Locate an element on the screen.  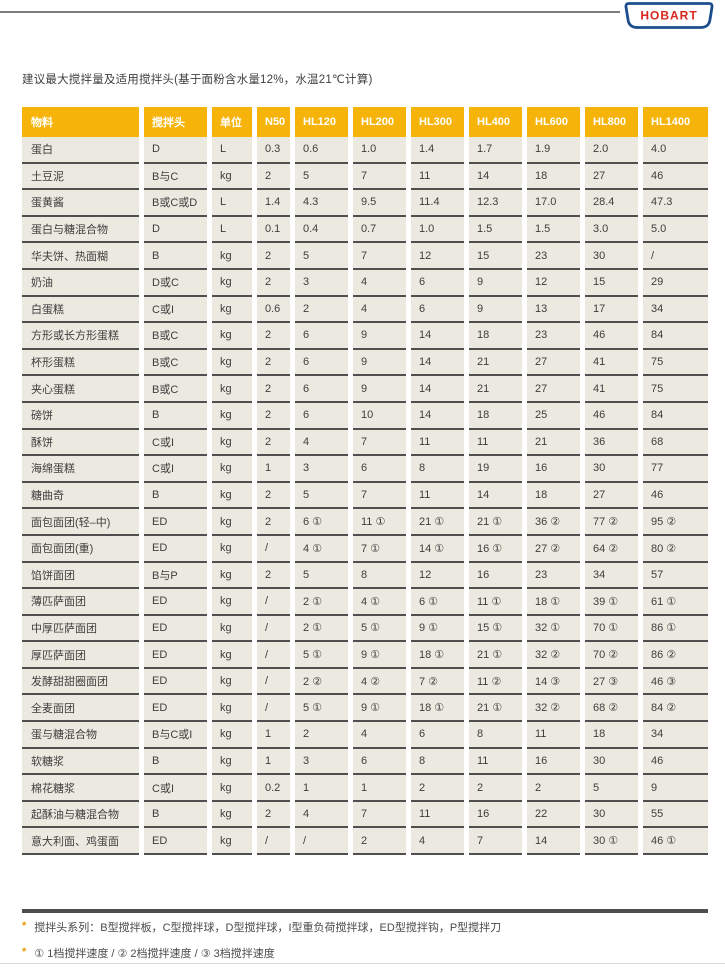
capacity-value-cell: 9 is located at coordinates (379, 389).